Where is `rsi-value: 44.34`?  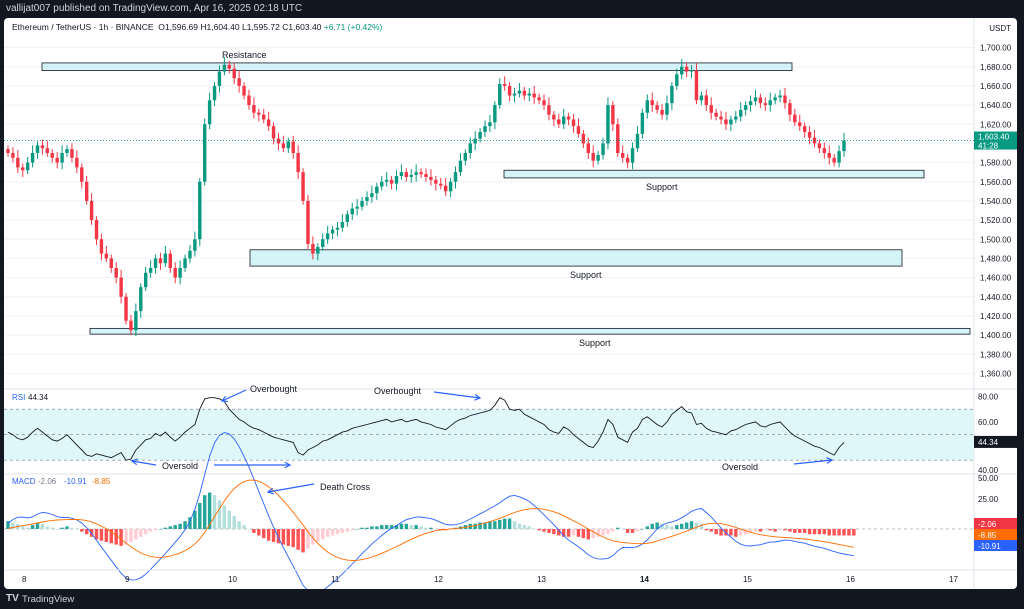
rsi-value: 44.34 is located at coordinates (38, 397).